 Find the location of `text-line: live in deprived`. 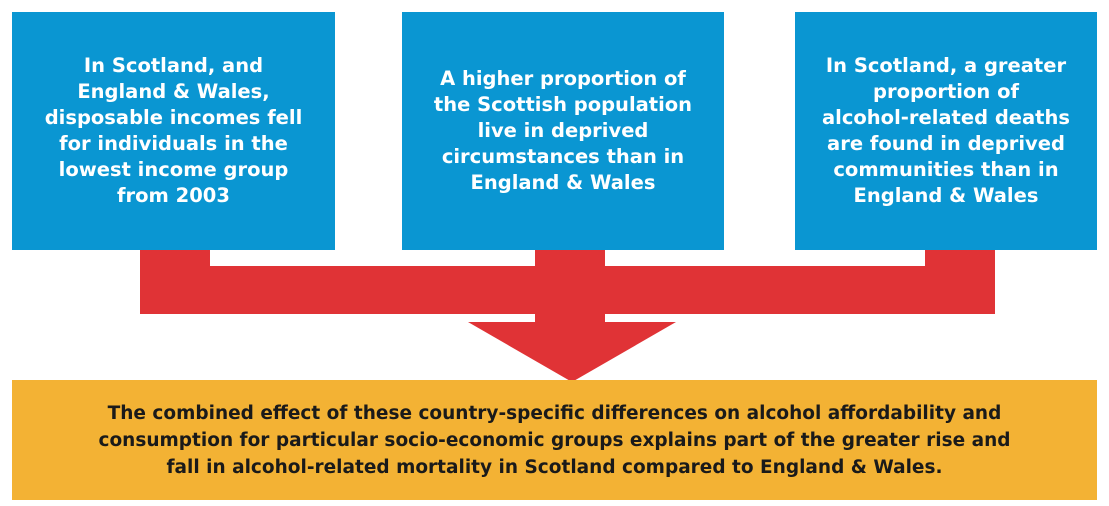

text-line: live in deprived is located at coordinates (563, 130).